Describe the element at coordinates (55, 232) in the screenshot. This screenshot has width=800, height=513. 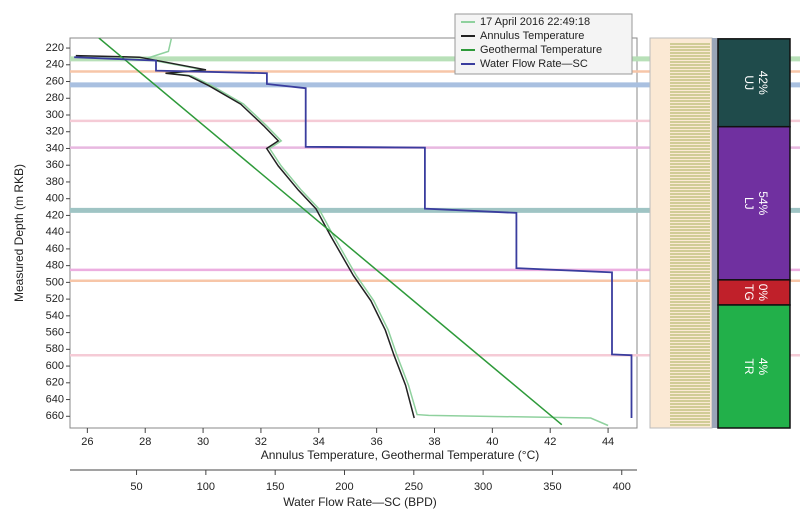
I see `y-tick-label: 440` at that location.